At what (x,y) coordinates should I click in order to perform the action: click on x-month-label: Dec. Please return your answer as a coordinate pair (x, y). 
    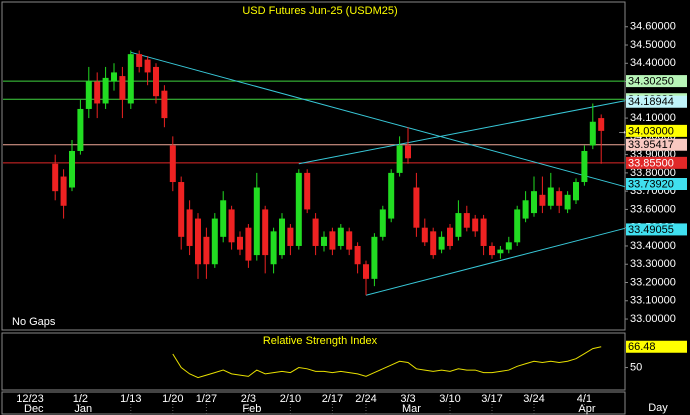
    Looking at the image, I should click on (34, 409).